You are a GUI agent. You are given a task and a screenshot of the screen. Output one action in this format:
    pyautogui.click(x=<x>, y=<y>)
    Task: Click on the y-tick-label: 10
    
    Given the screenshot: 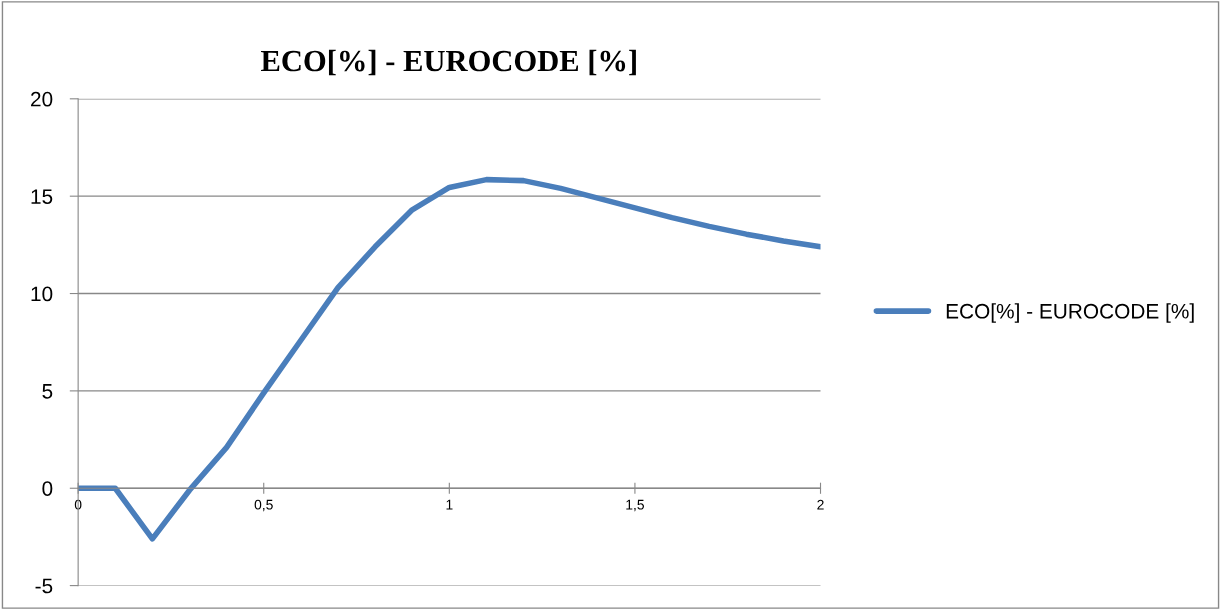 What is the action you would take?
    pyautogui.click(x=42, y=294)
    